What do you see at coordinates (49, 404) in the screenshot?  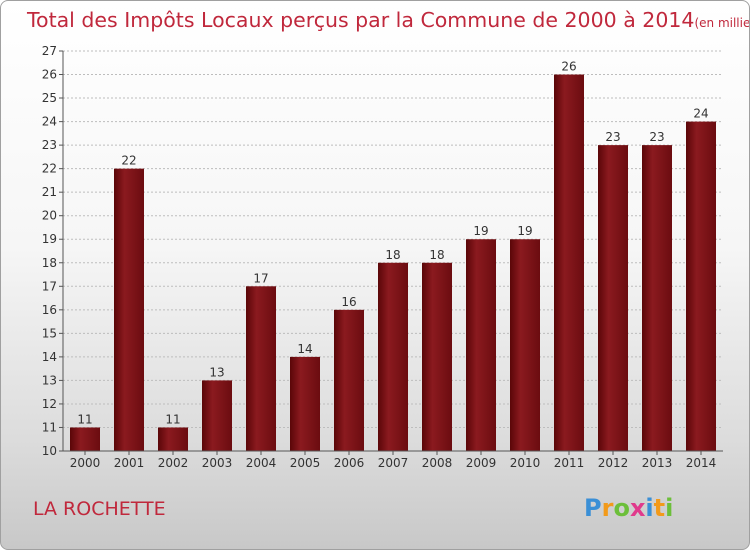 I see `y-tick-label: 12` at bounding box center [49, 404].